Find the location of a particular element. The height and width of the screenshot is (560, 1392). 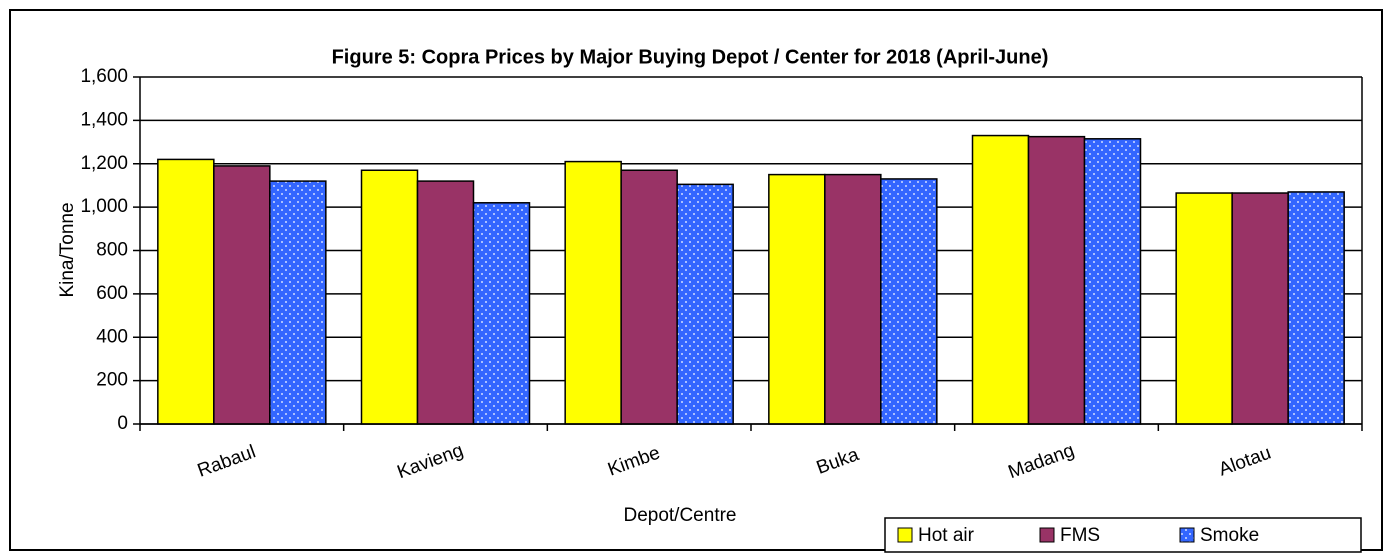

y-tick-label: 1,000 is located at coordinates (104, 206).